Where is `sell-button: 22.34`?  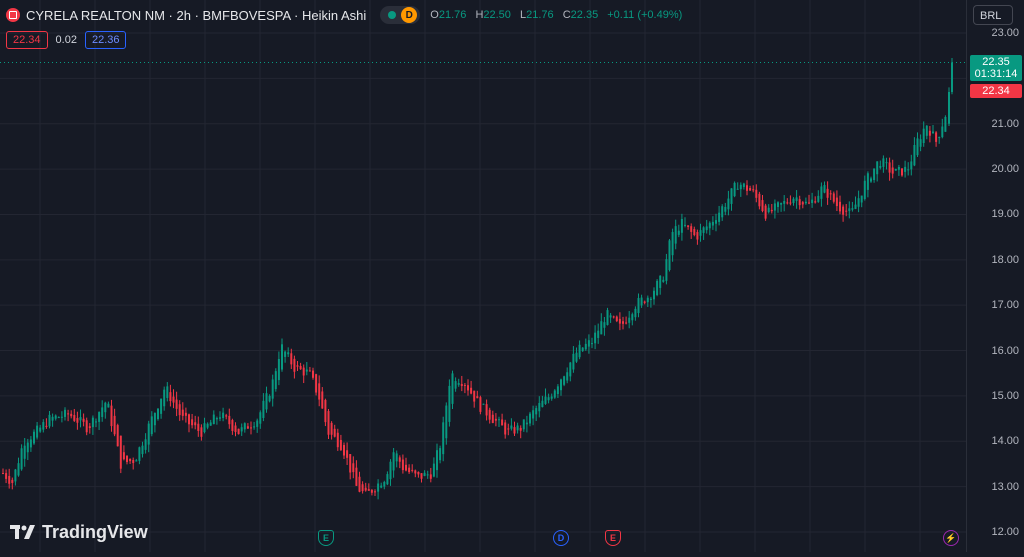 sell-button: 22.34 is located at coordinates (27, 40).